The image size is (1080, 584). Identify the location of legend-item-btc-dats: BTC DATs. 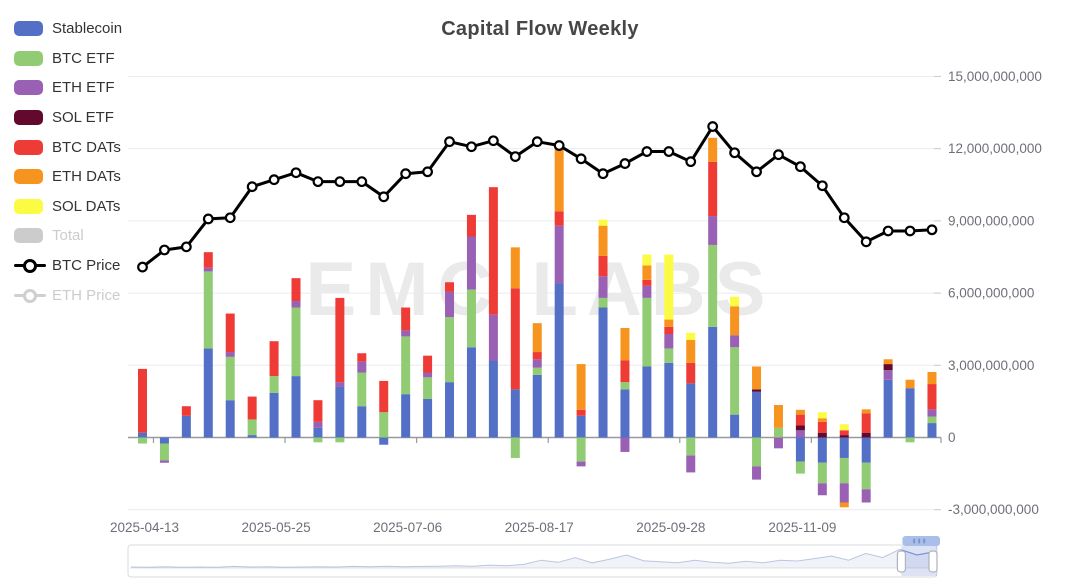
(68, 147).